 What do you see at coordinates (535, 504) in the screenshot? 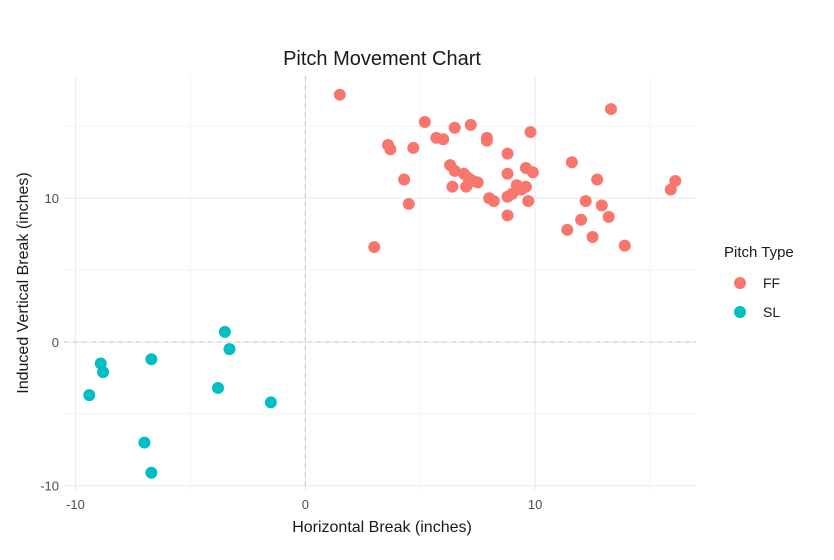
I see `x-tick-label: 10` at bounding box center [535, 504].